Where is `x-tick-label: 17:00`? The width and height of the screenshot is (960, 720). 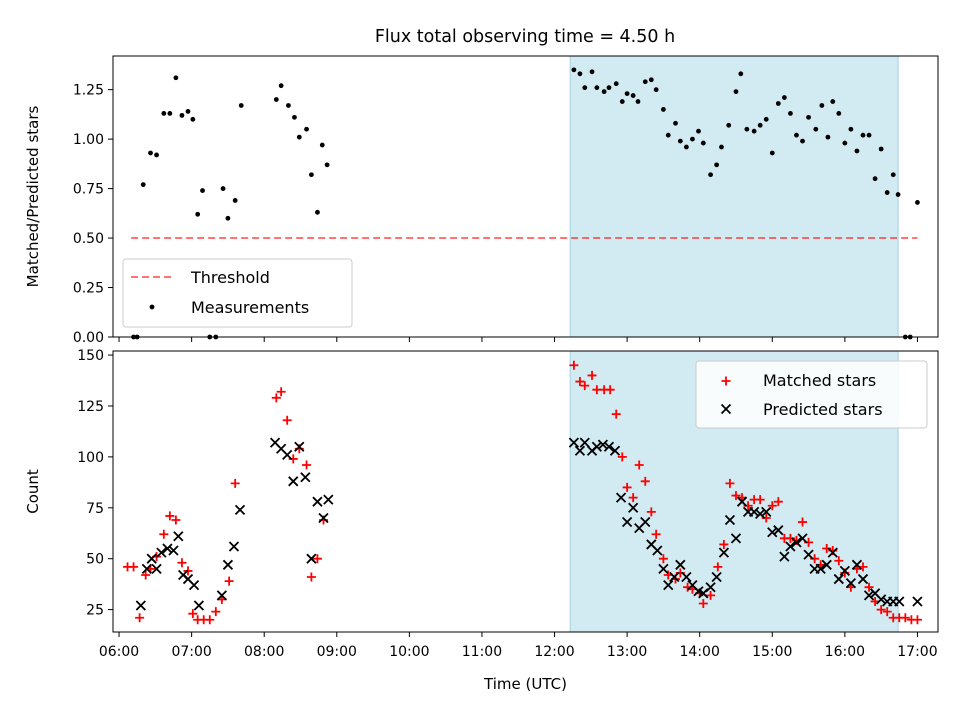 x-tick-label: 17:00 is located at coordinates (917, 652).